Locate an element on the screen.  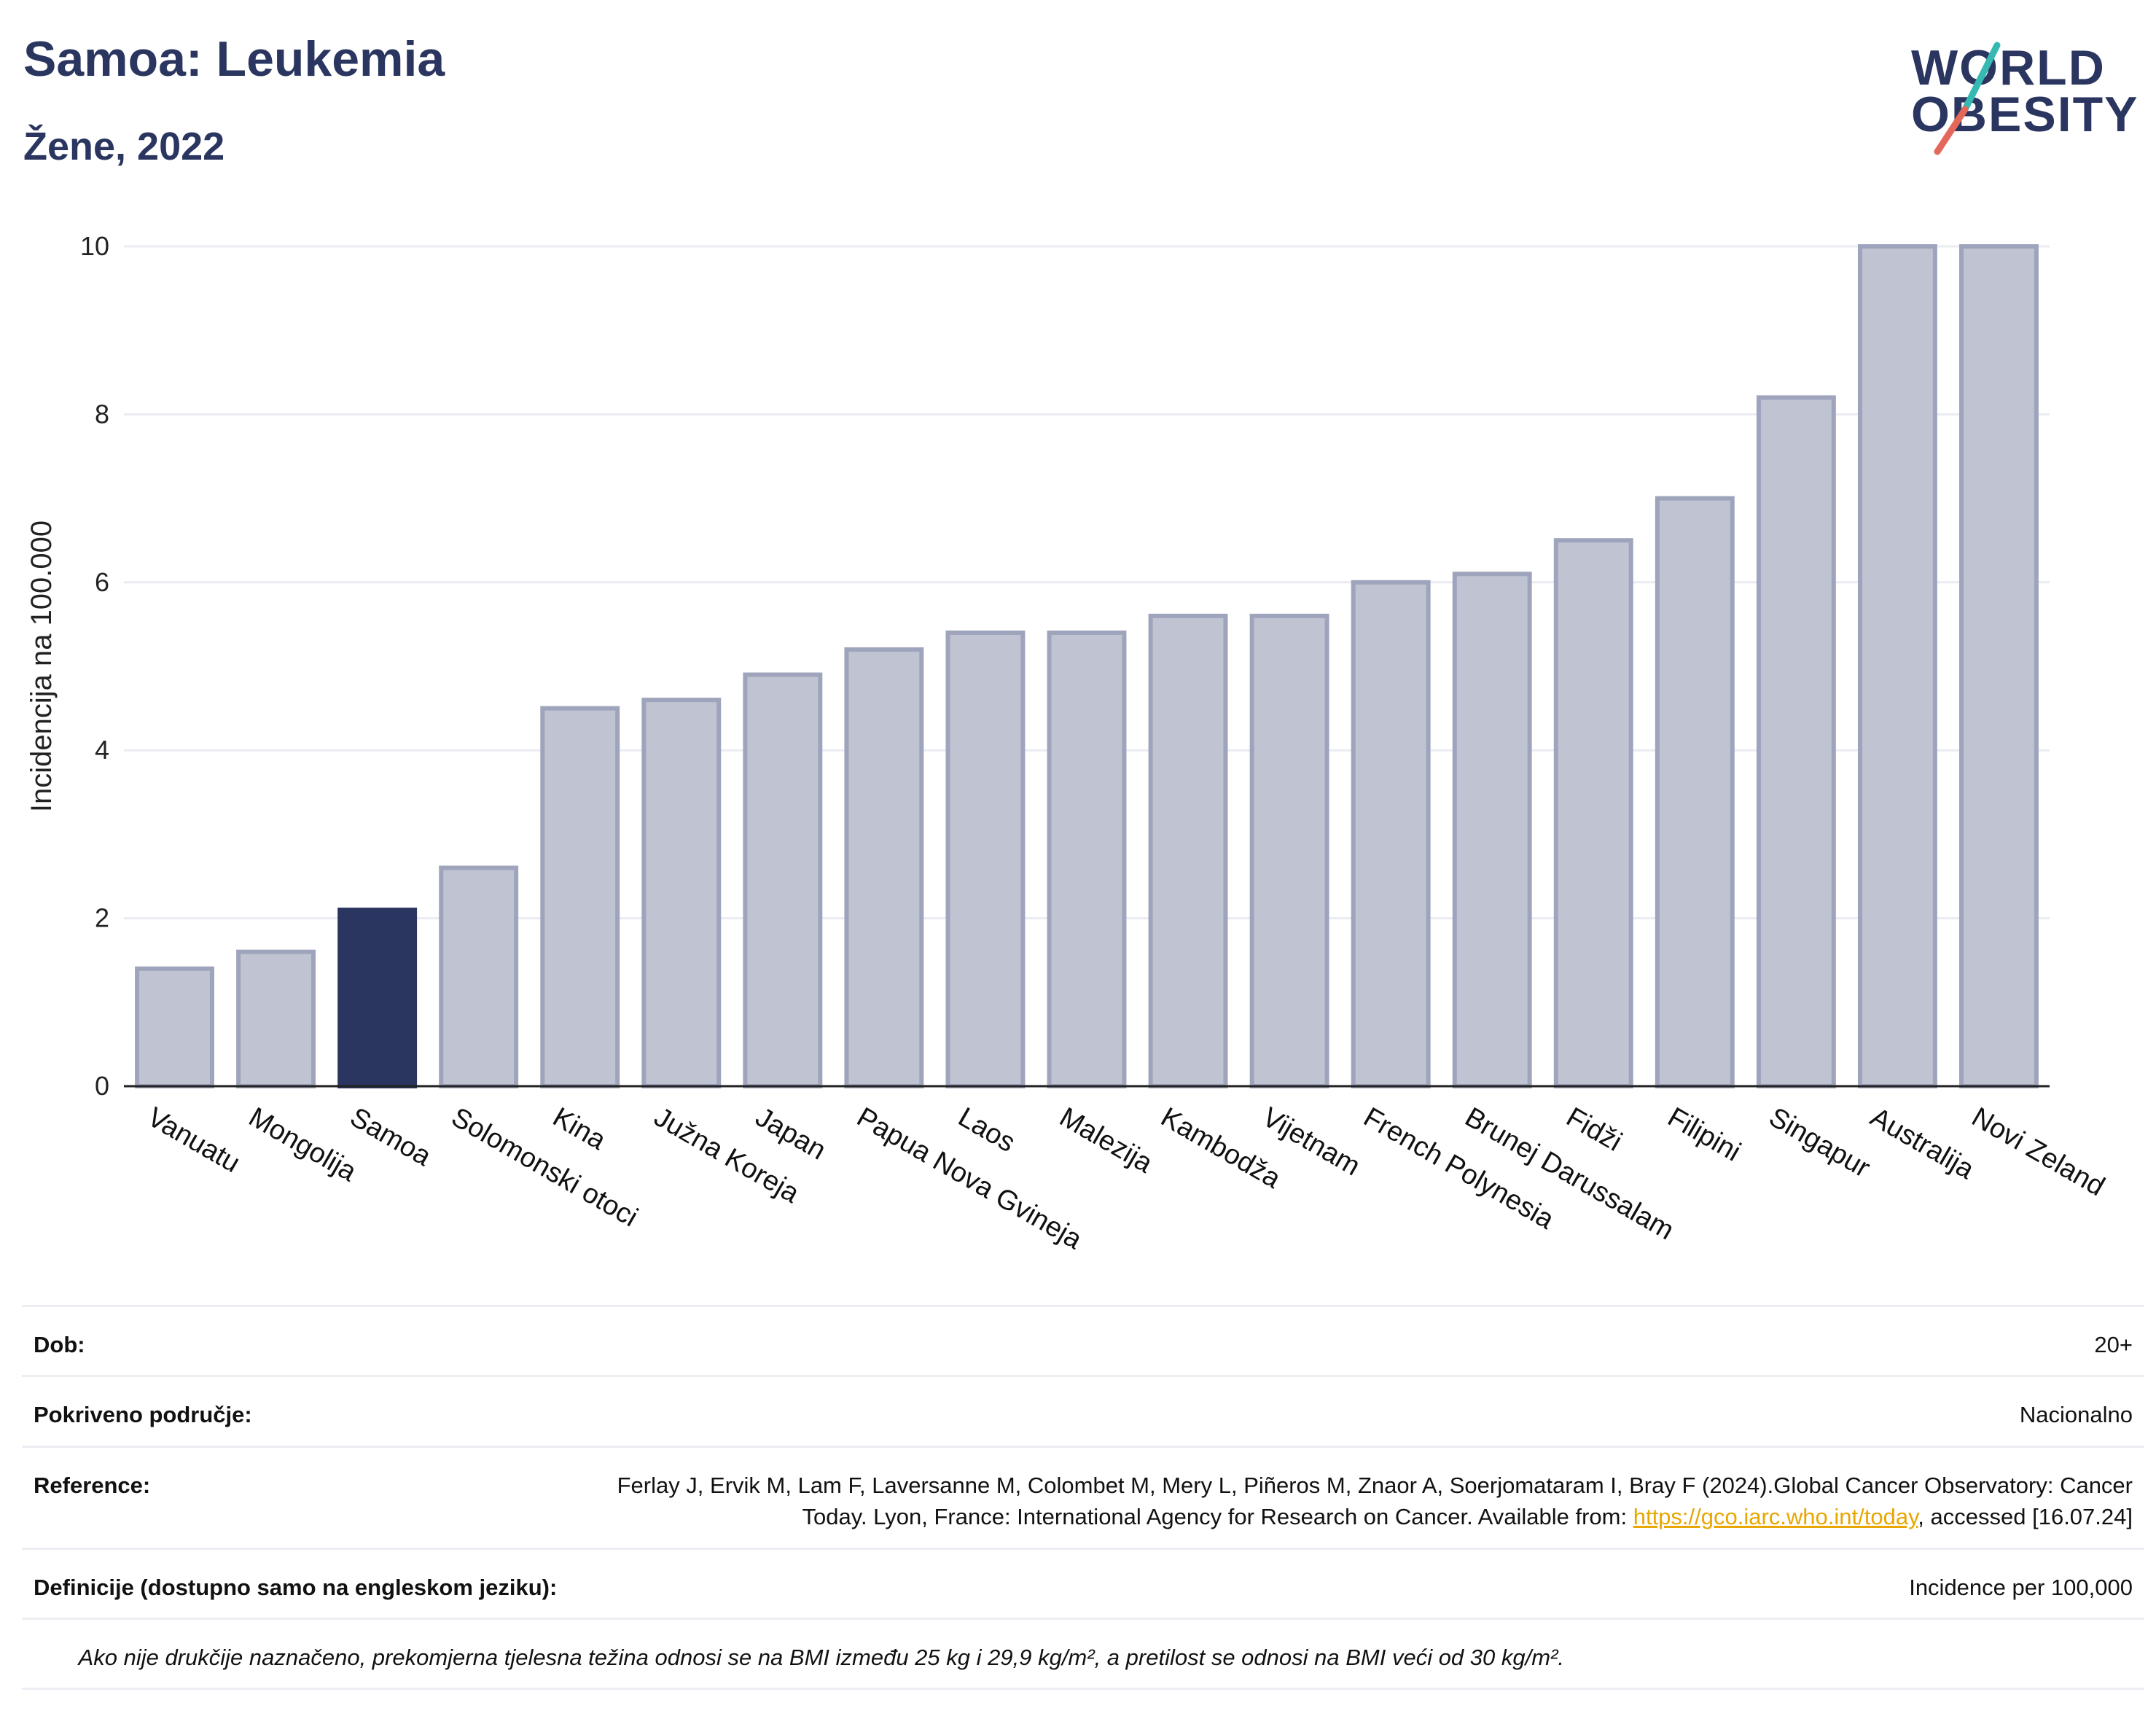
y-tick-label: 6 is located at coordinates (102, 582).